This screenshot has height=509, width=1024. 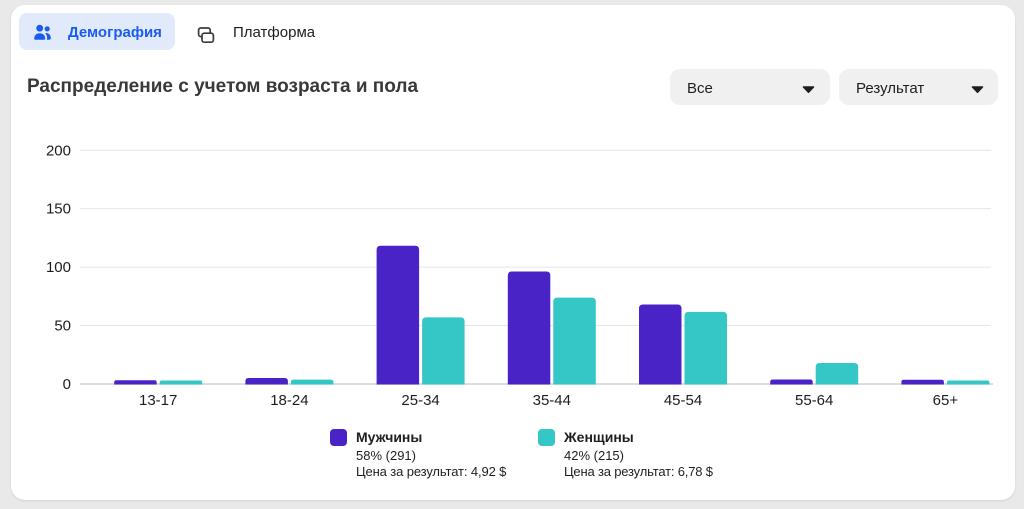 What do you see at coordinates (946, 400) in the screenshot?
I see `svg-text: 65+` at bounding box center [946, 400].